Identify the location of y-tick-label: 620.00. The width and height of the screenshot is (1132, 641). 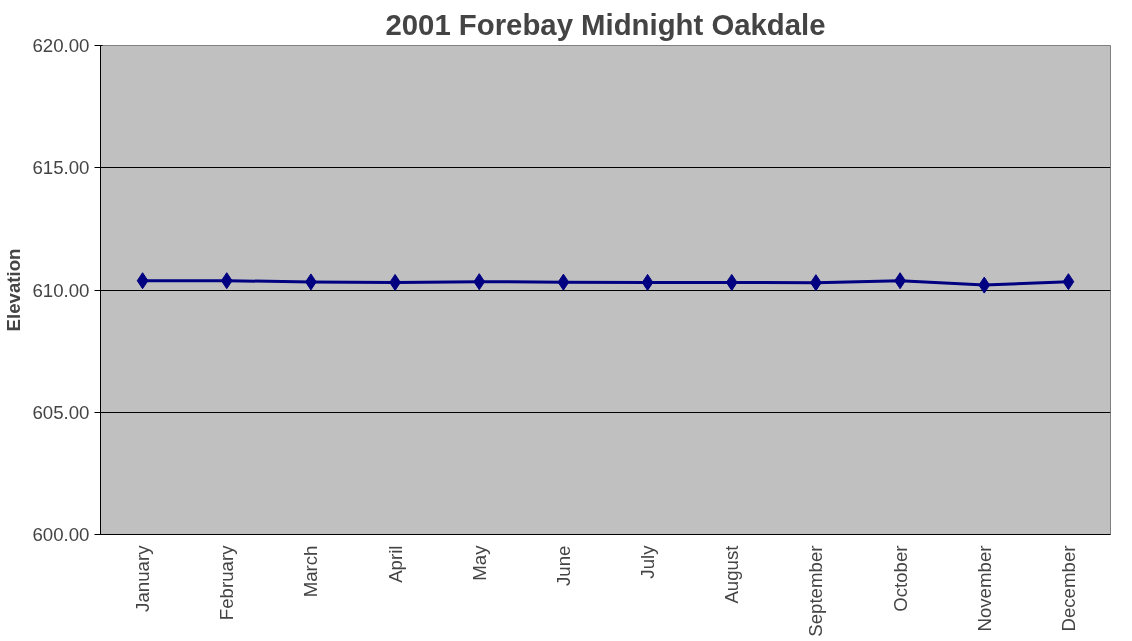
(61, 45).